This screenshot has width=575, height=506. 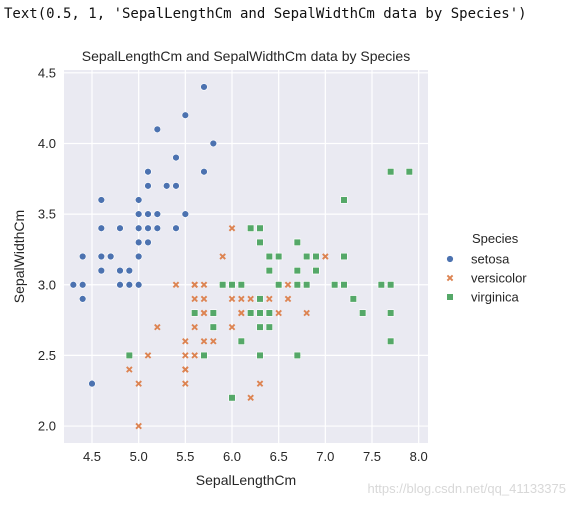 What do you see at coordinates (450, 259) in the screenshot?
I see `legend-marker-setosa` at bounding box center [450, 259].